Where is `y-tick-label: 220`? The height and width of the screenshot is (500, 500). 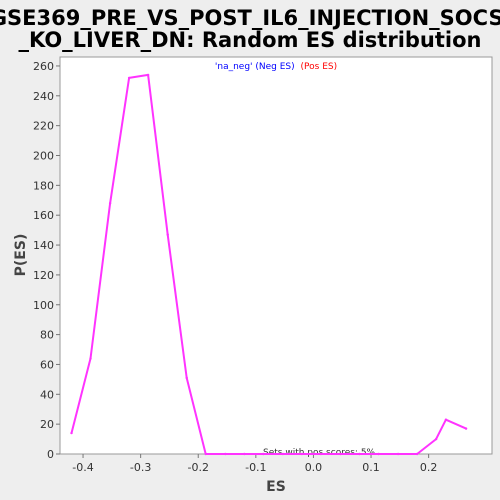
y-tick-label: 220 is located at coordinates (43, 126).